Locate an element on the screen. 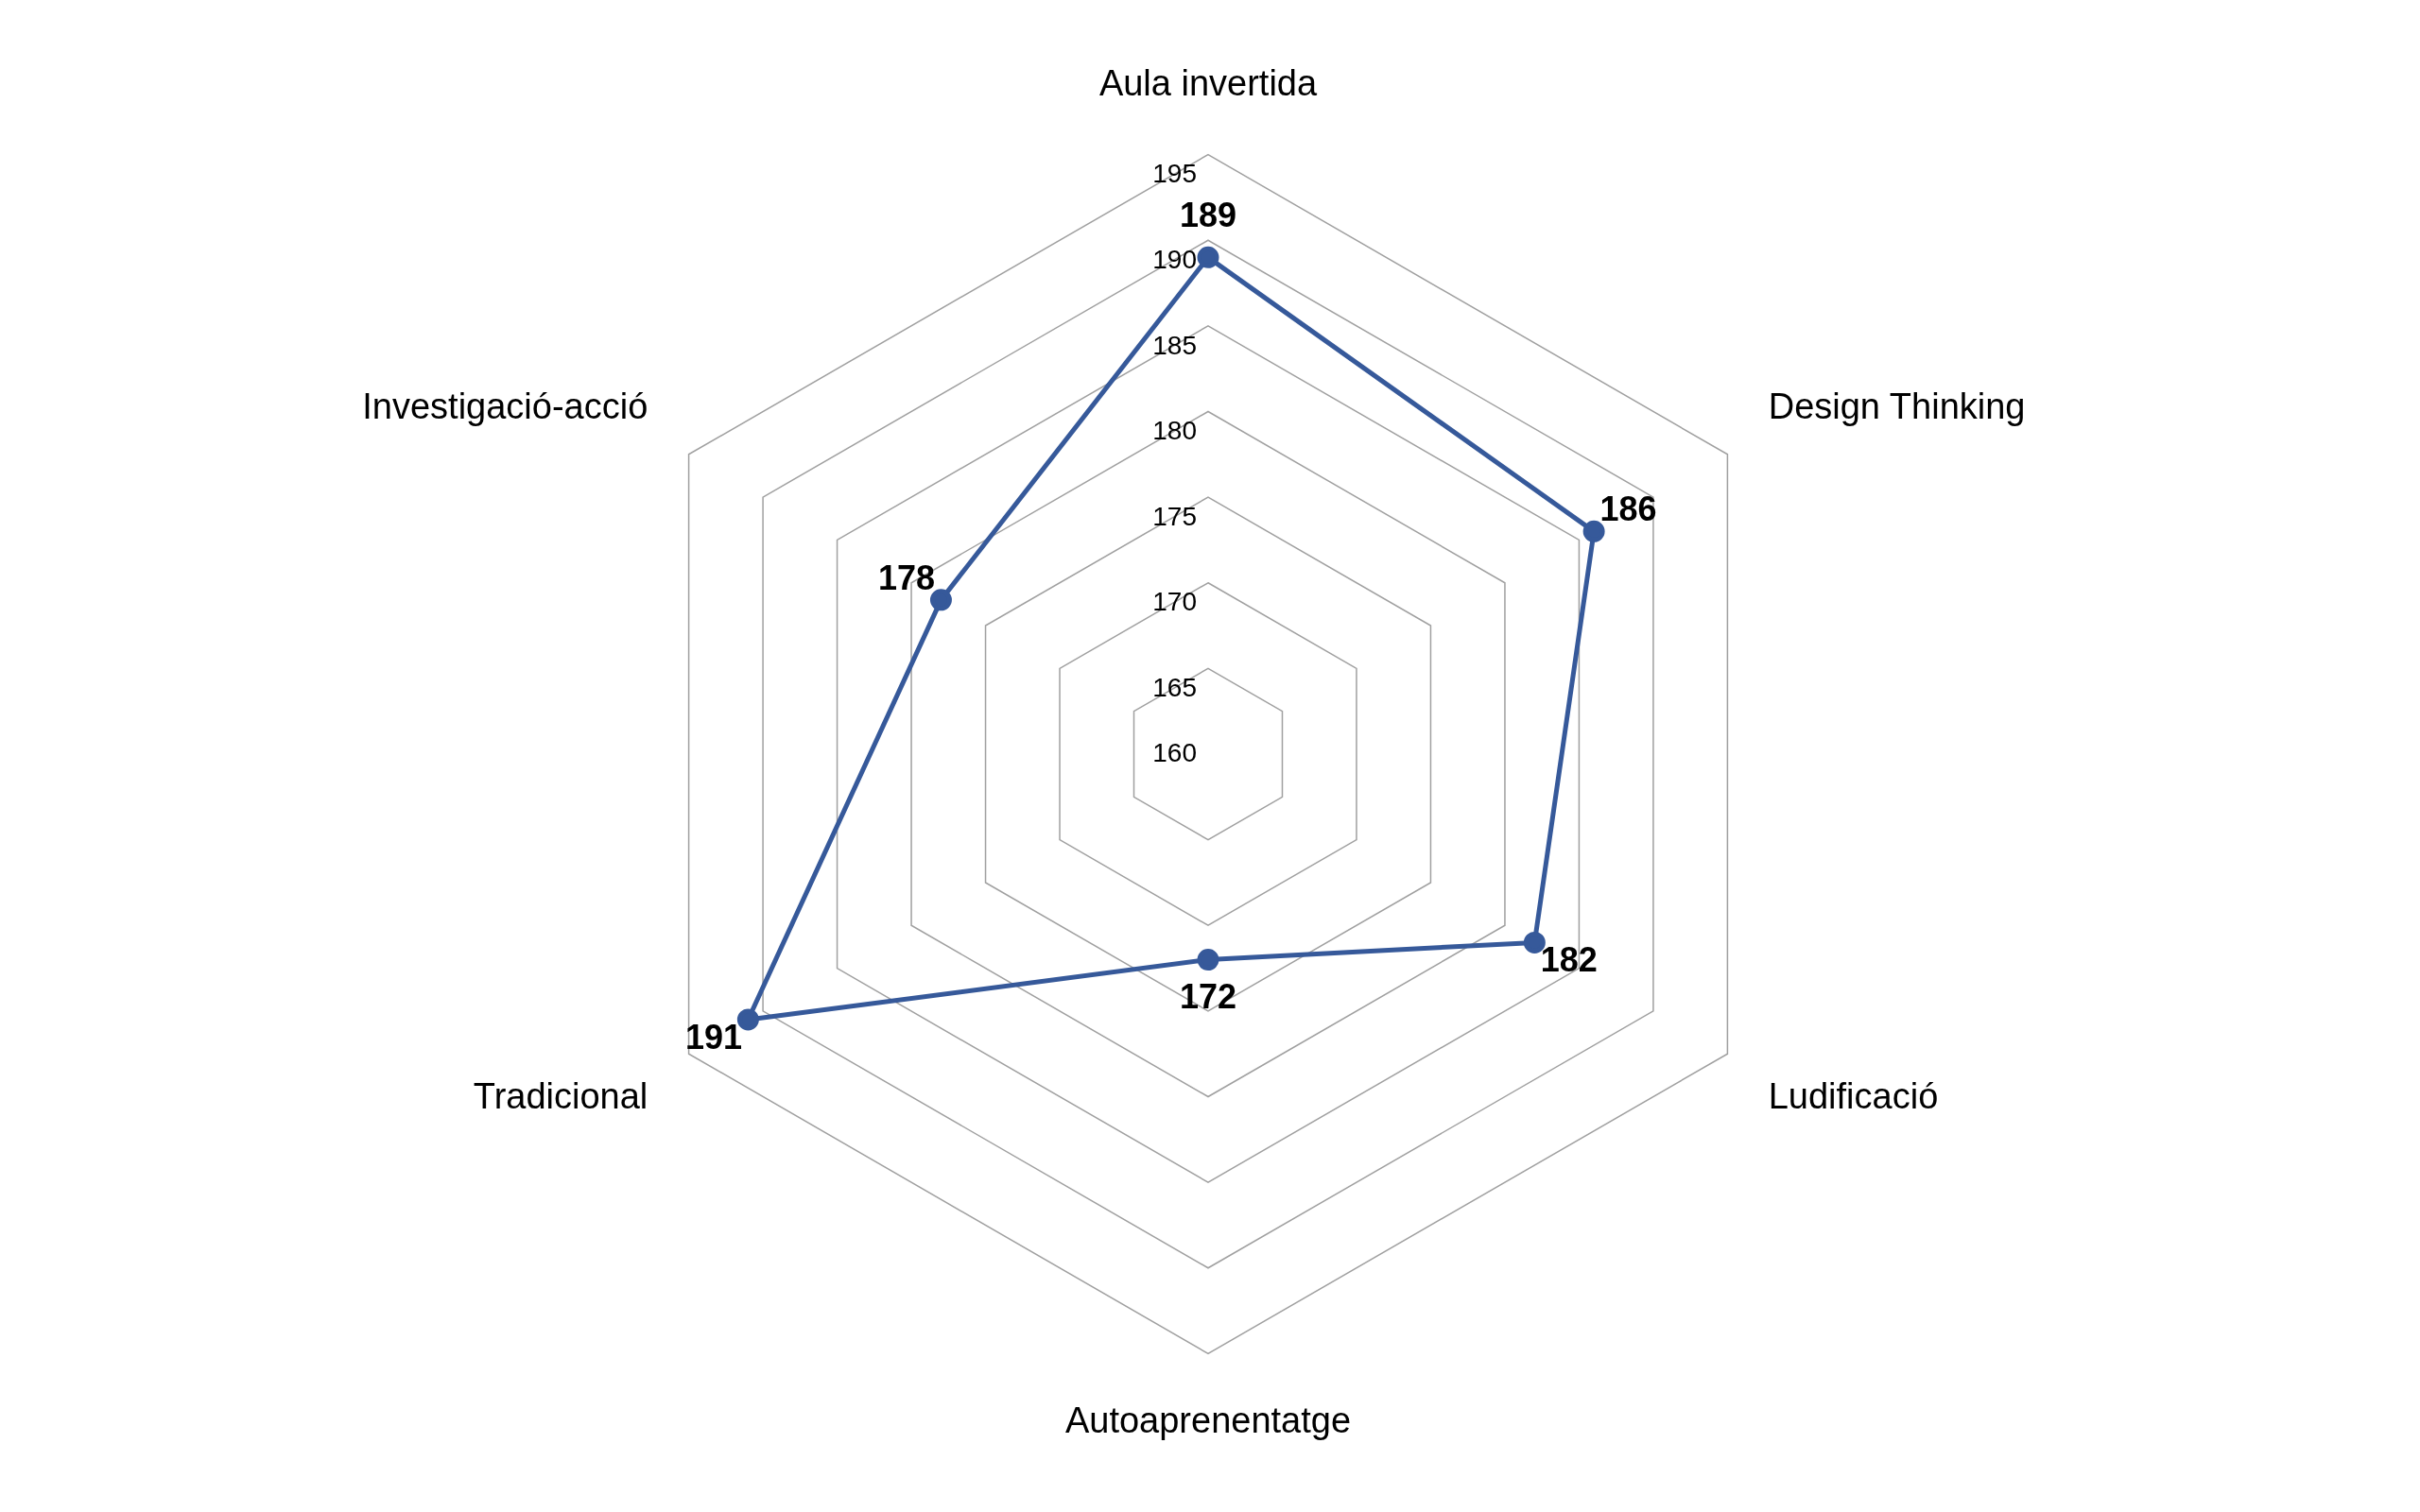  y-tick-label: 180 is located at coordinates (1174, 431).